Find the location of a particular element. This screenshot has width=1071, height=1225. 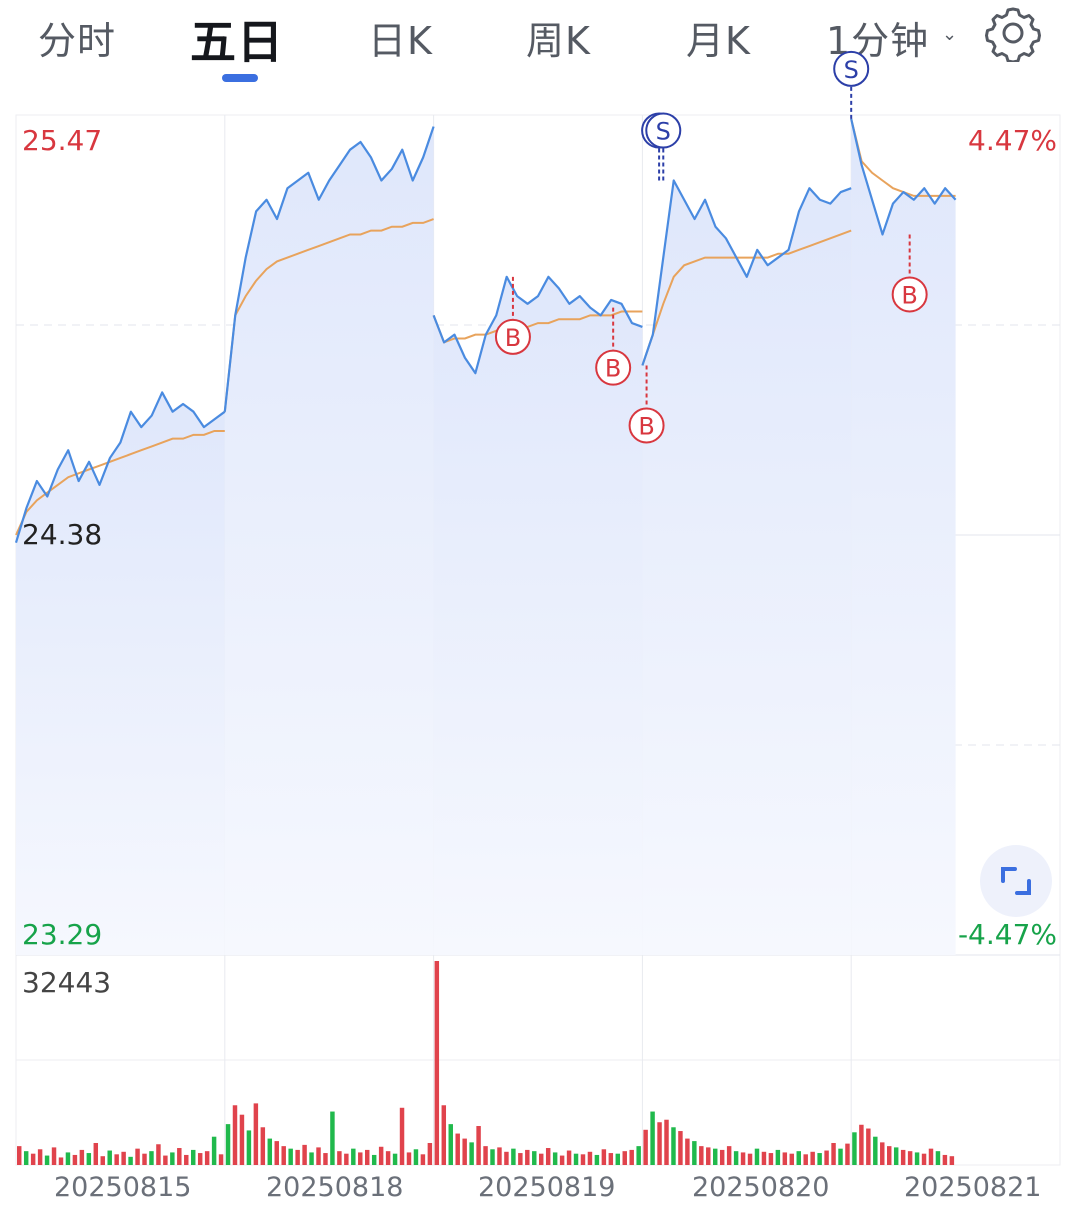

pct-axis-min-label: -4.47% is located at coordinates (1007, 934).